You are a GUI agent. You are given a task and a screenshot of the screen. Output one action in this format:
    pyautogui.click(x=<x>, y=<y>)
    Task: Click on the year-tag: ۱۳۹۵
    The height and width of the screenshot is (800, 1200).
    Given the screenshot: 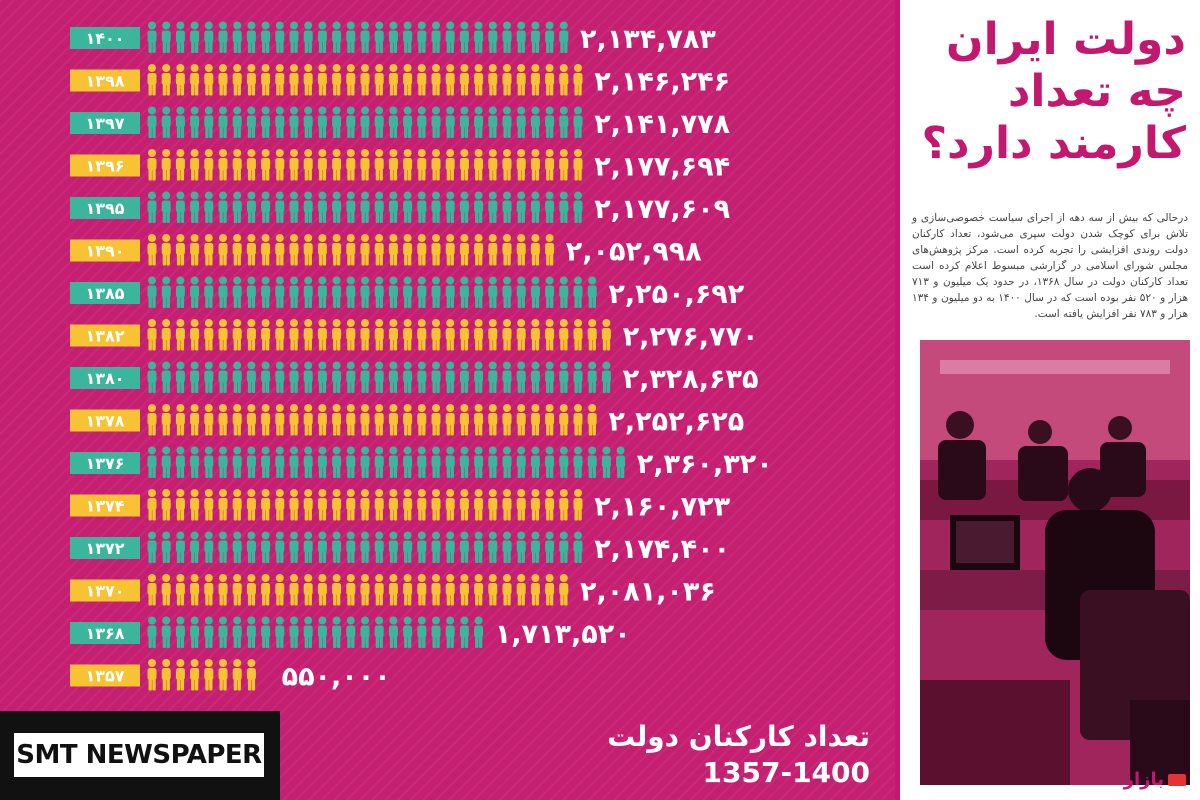 What is the action you would take?
    pyautogui.click(x=105, y=208)
    